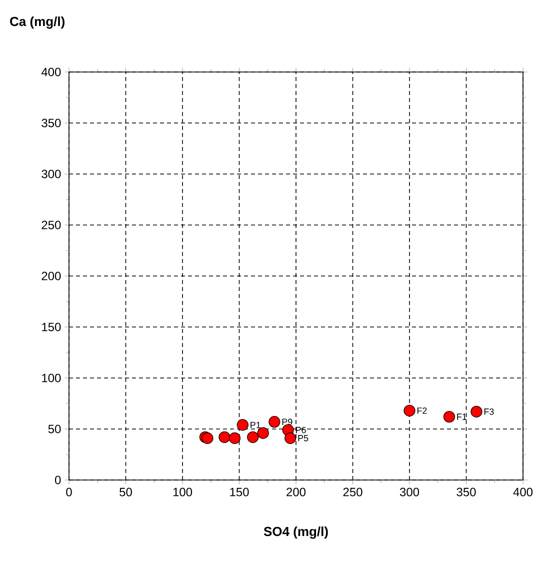  I want to click on x-tick-label: 50, so click(126, 492).